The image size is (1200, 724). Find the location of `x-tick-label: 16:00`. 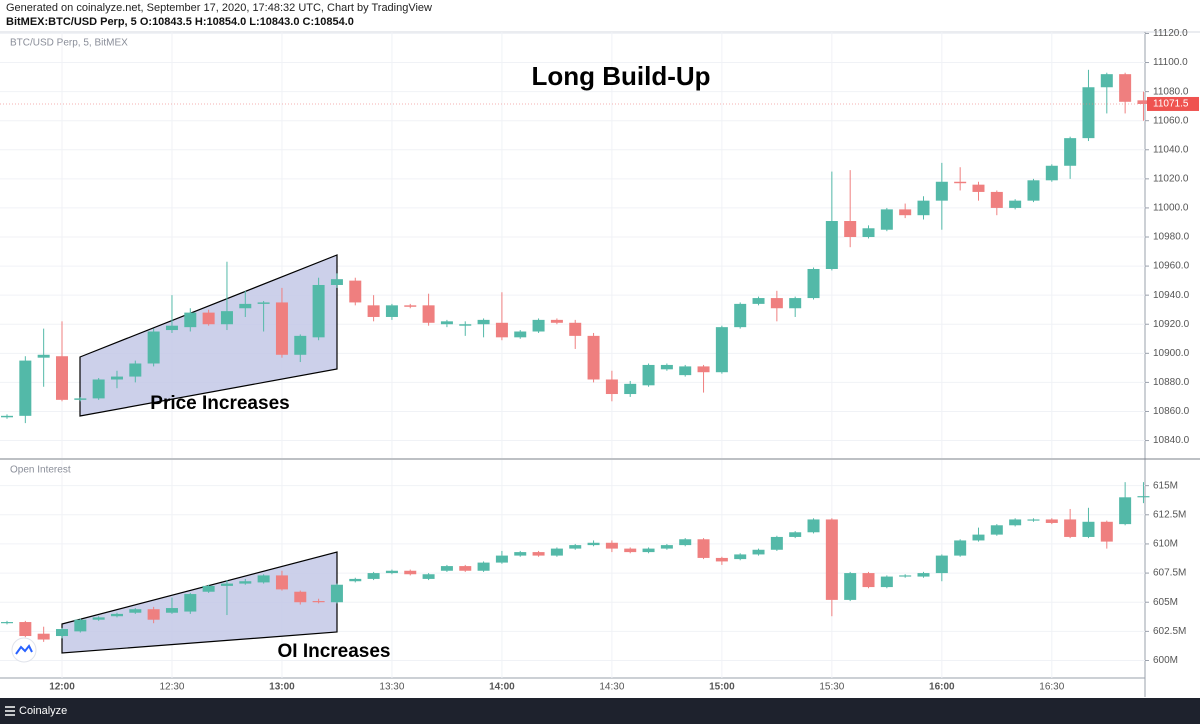

x-tick-label: 16:00 is located at coordinates (942, 687).